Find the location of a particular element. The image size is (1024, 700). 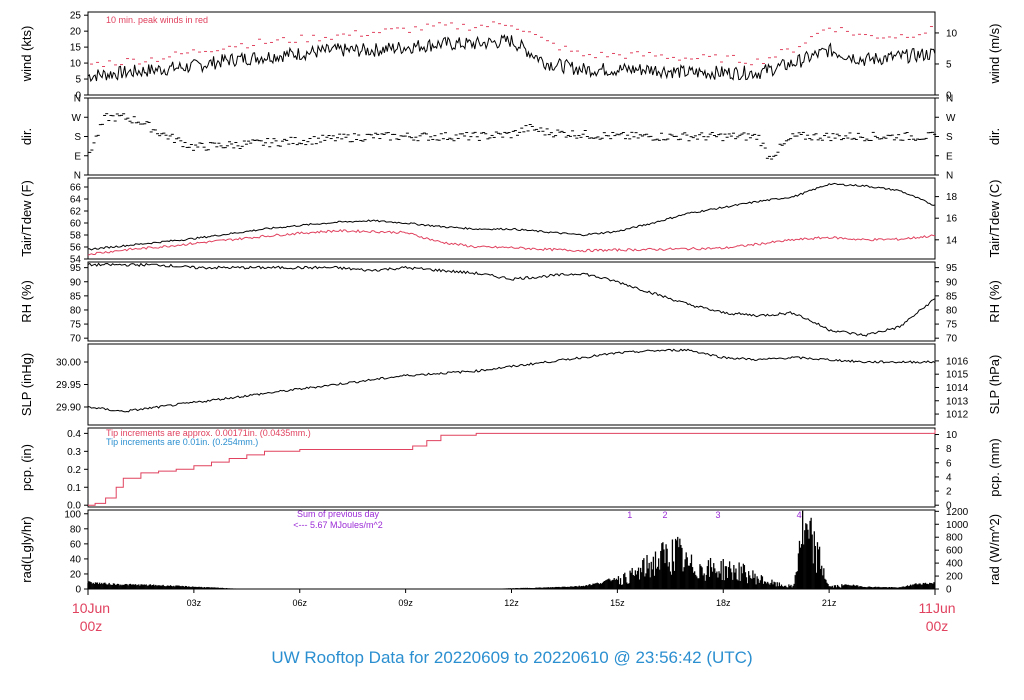

rad-sum-label: Sum of previous day is located at coordinates (338, 514).